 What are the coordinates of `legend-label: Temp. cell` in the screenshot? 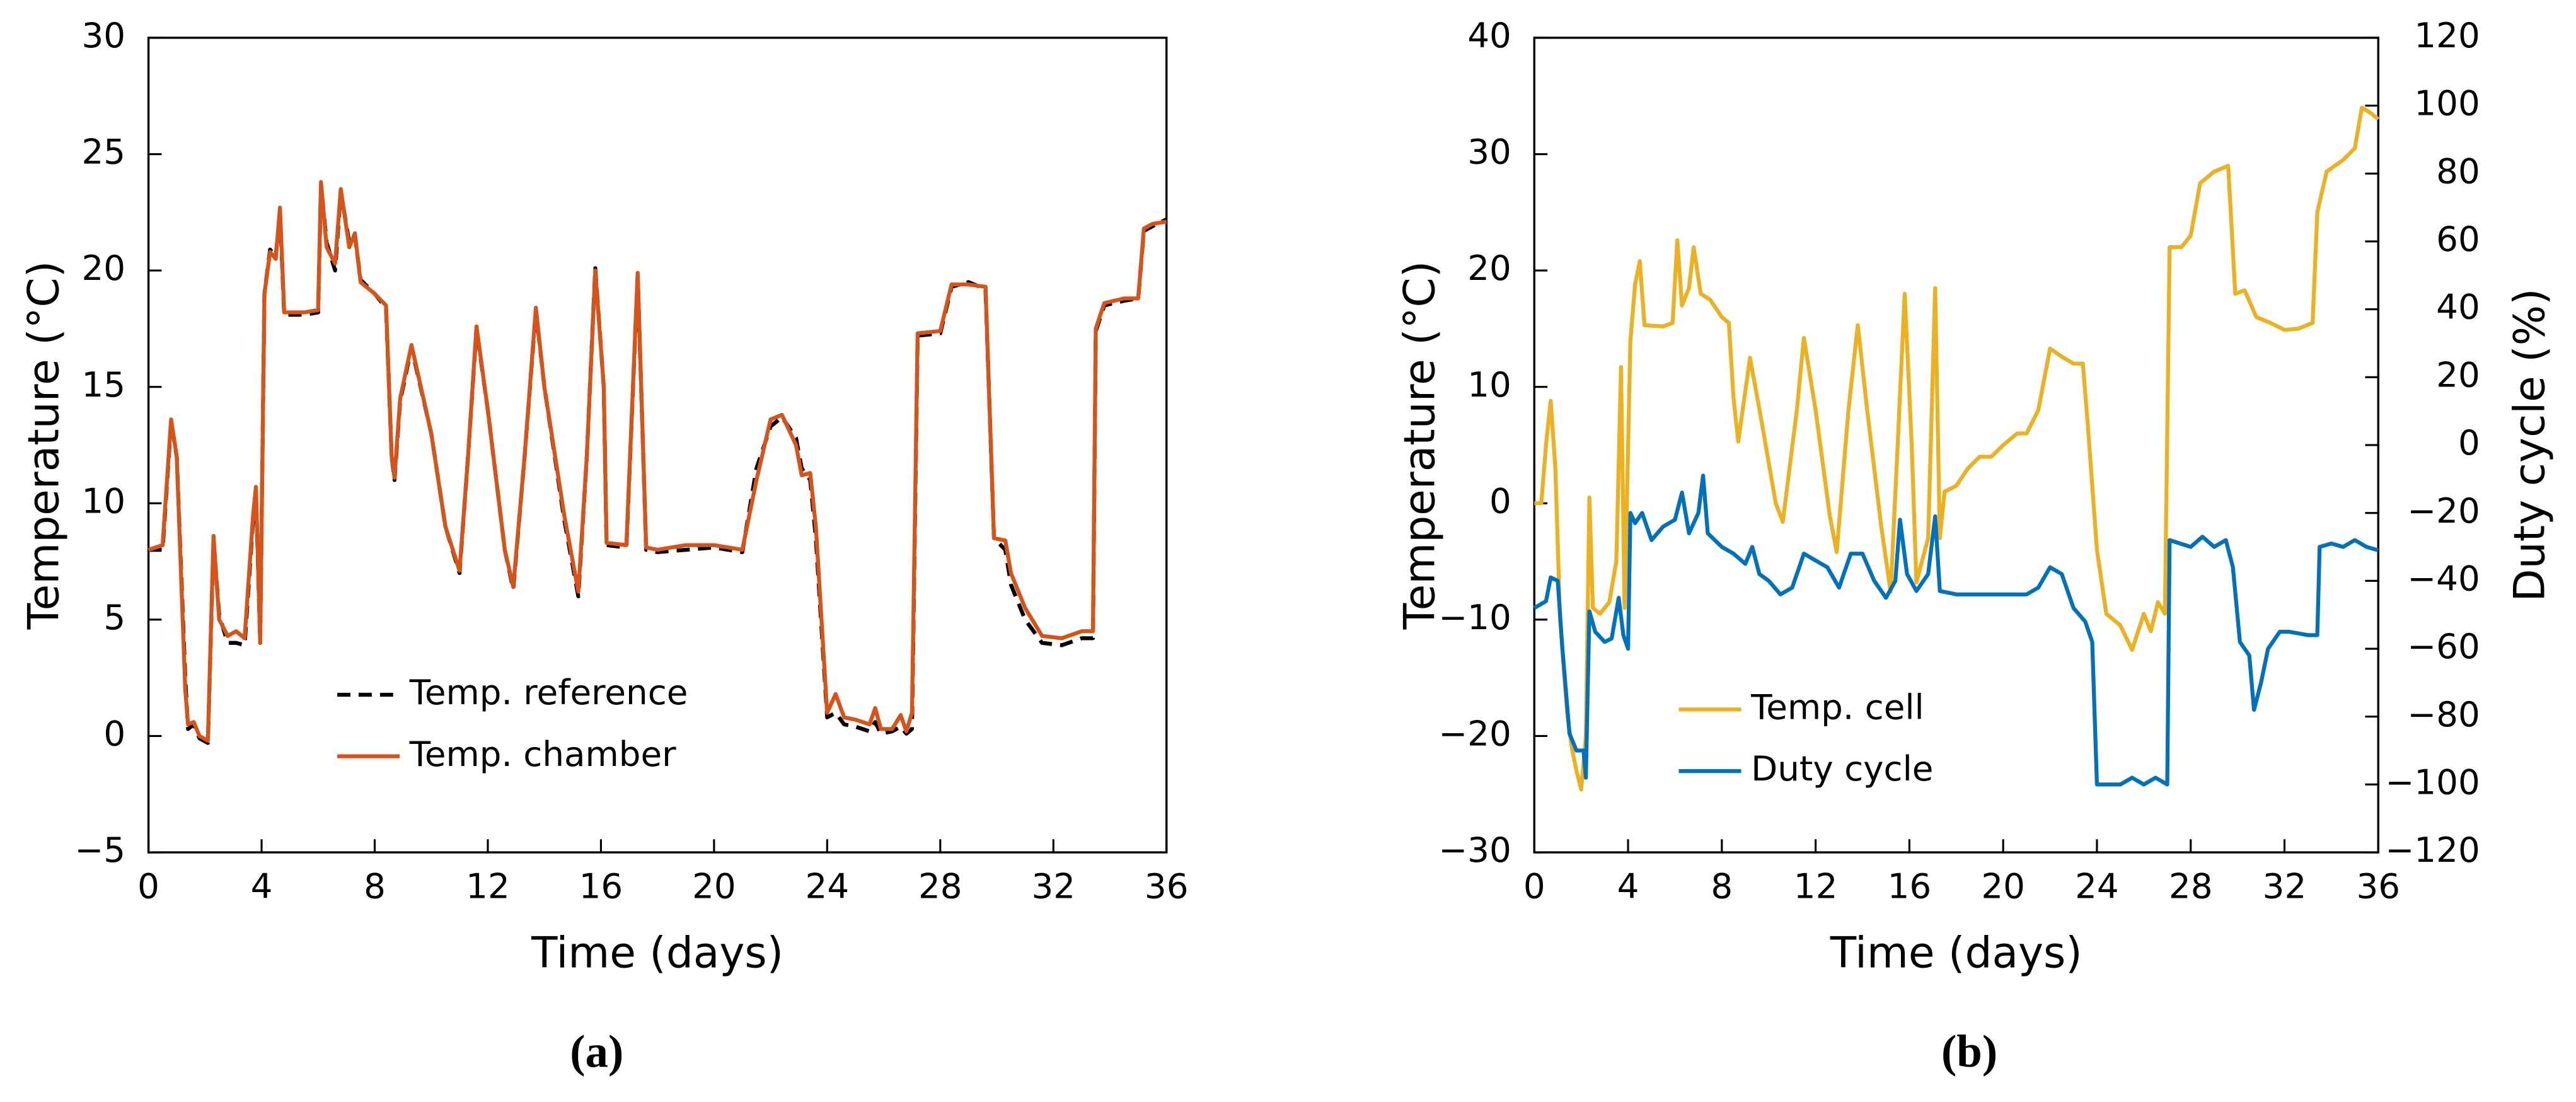 It's located at (1837, 708).